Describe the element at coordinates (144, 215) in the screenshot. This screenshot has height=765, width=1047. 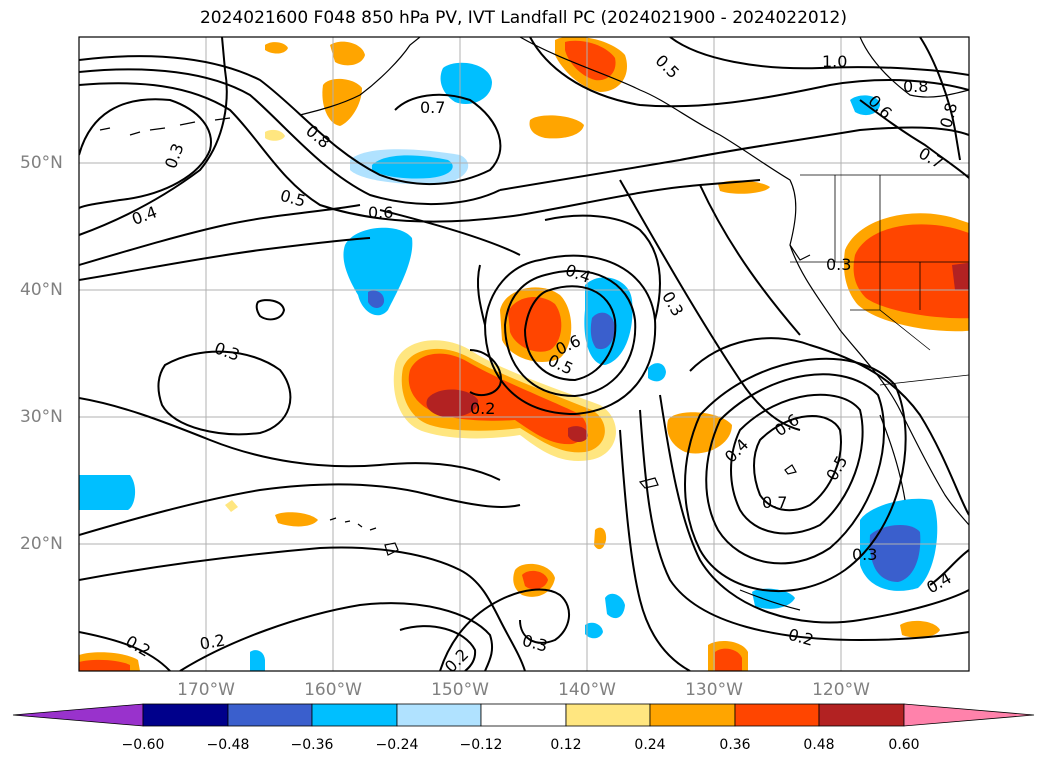
I see `contour-label: 0.4` at that location.